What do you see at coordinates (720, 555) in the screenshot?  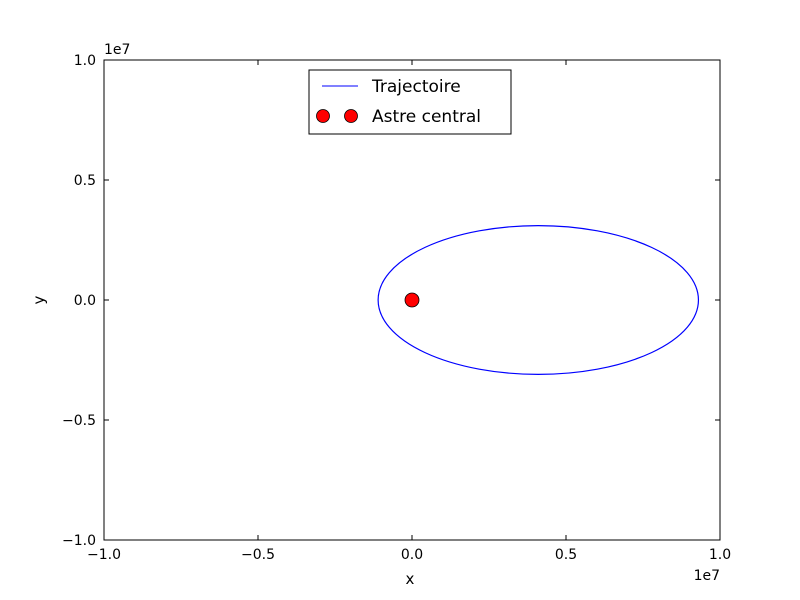 I see `x-tick-label: 1.0` at bounding box center [720, 555].